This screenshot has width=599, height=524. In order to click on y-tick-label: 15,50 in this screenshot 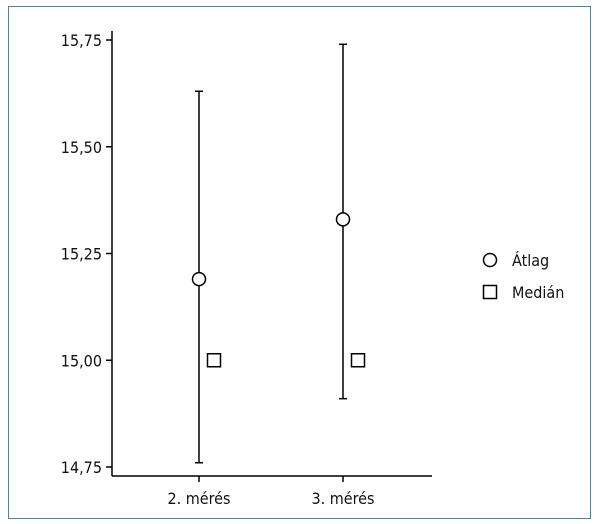, I will do `click(81, 147)`.